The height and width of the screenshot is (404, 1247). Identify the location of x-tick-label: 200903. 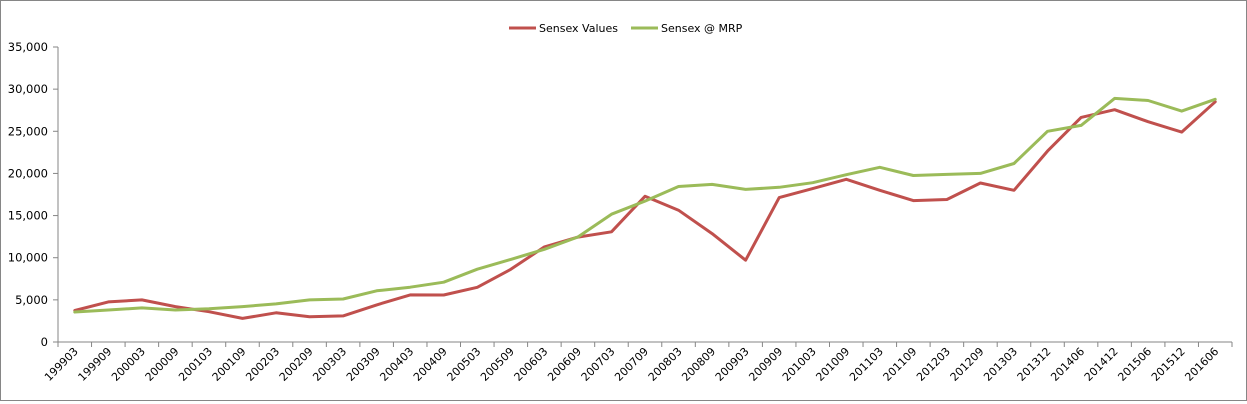
(732, 364).